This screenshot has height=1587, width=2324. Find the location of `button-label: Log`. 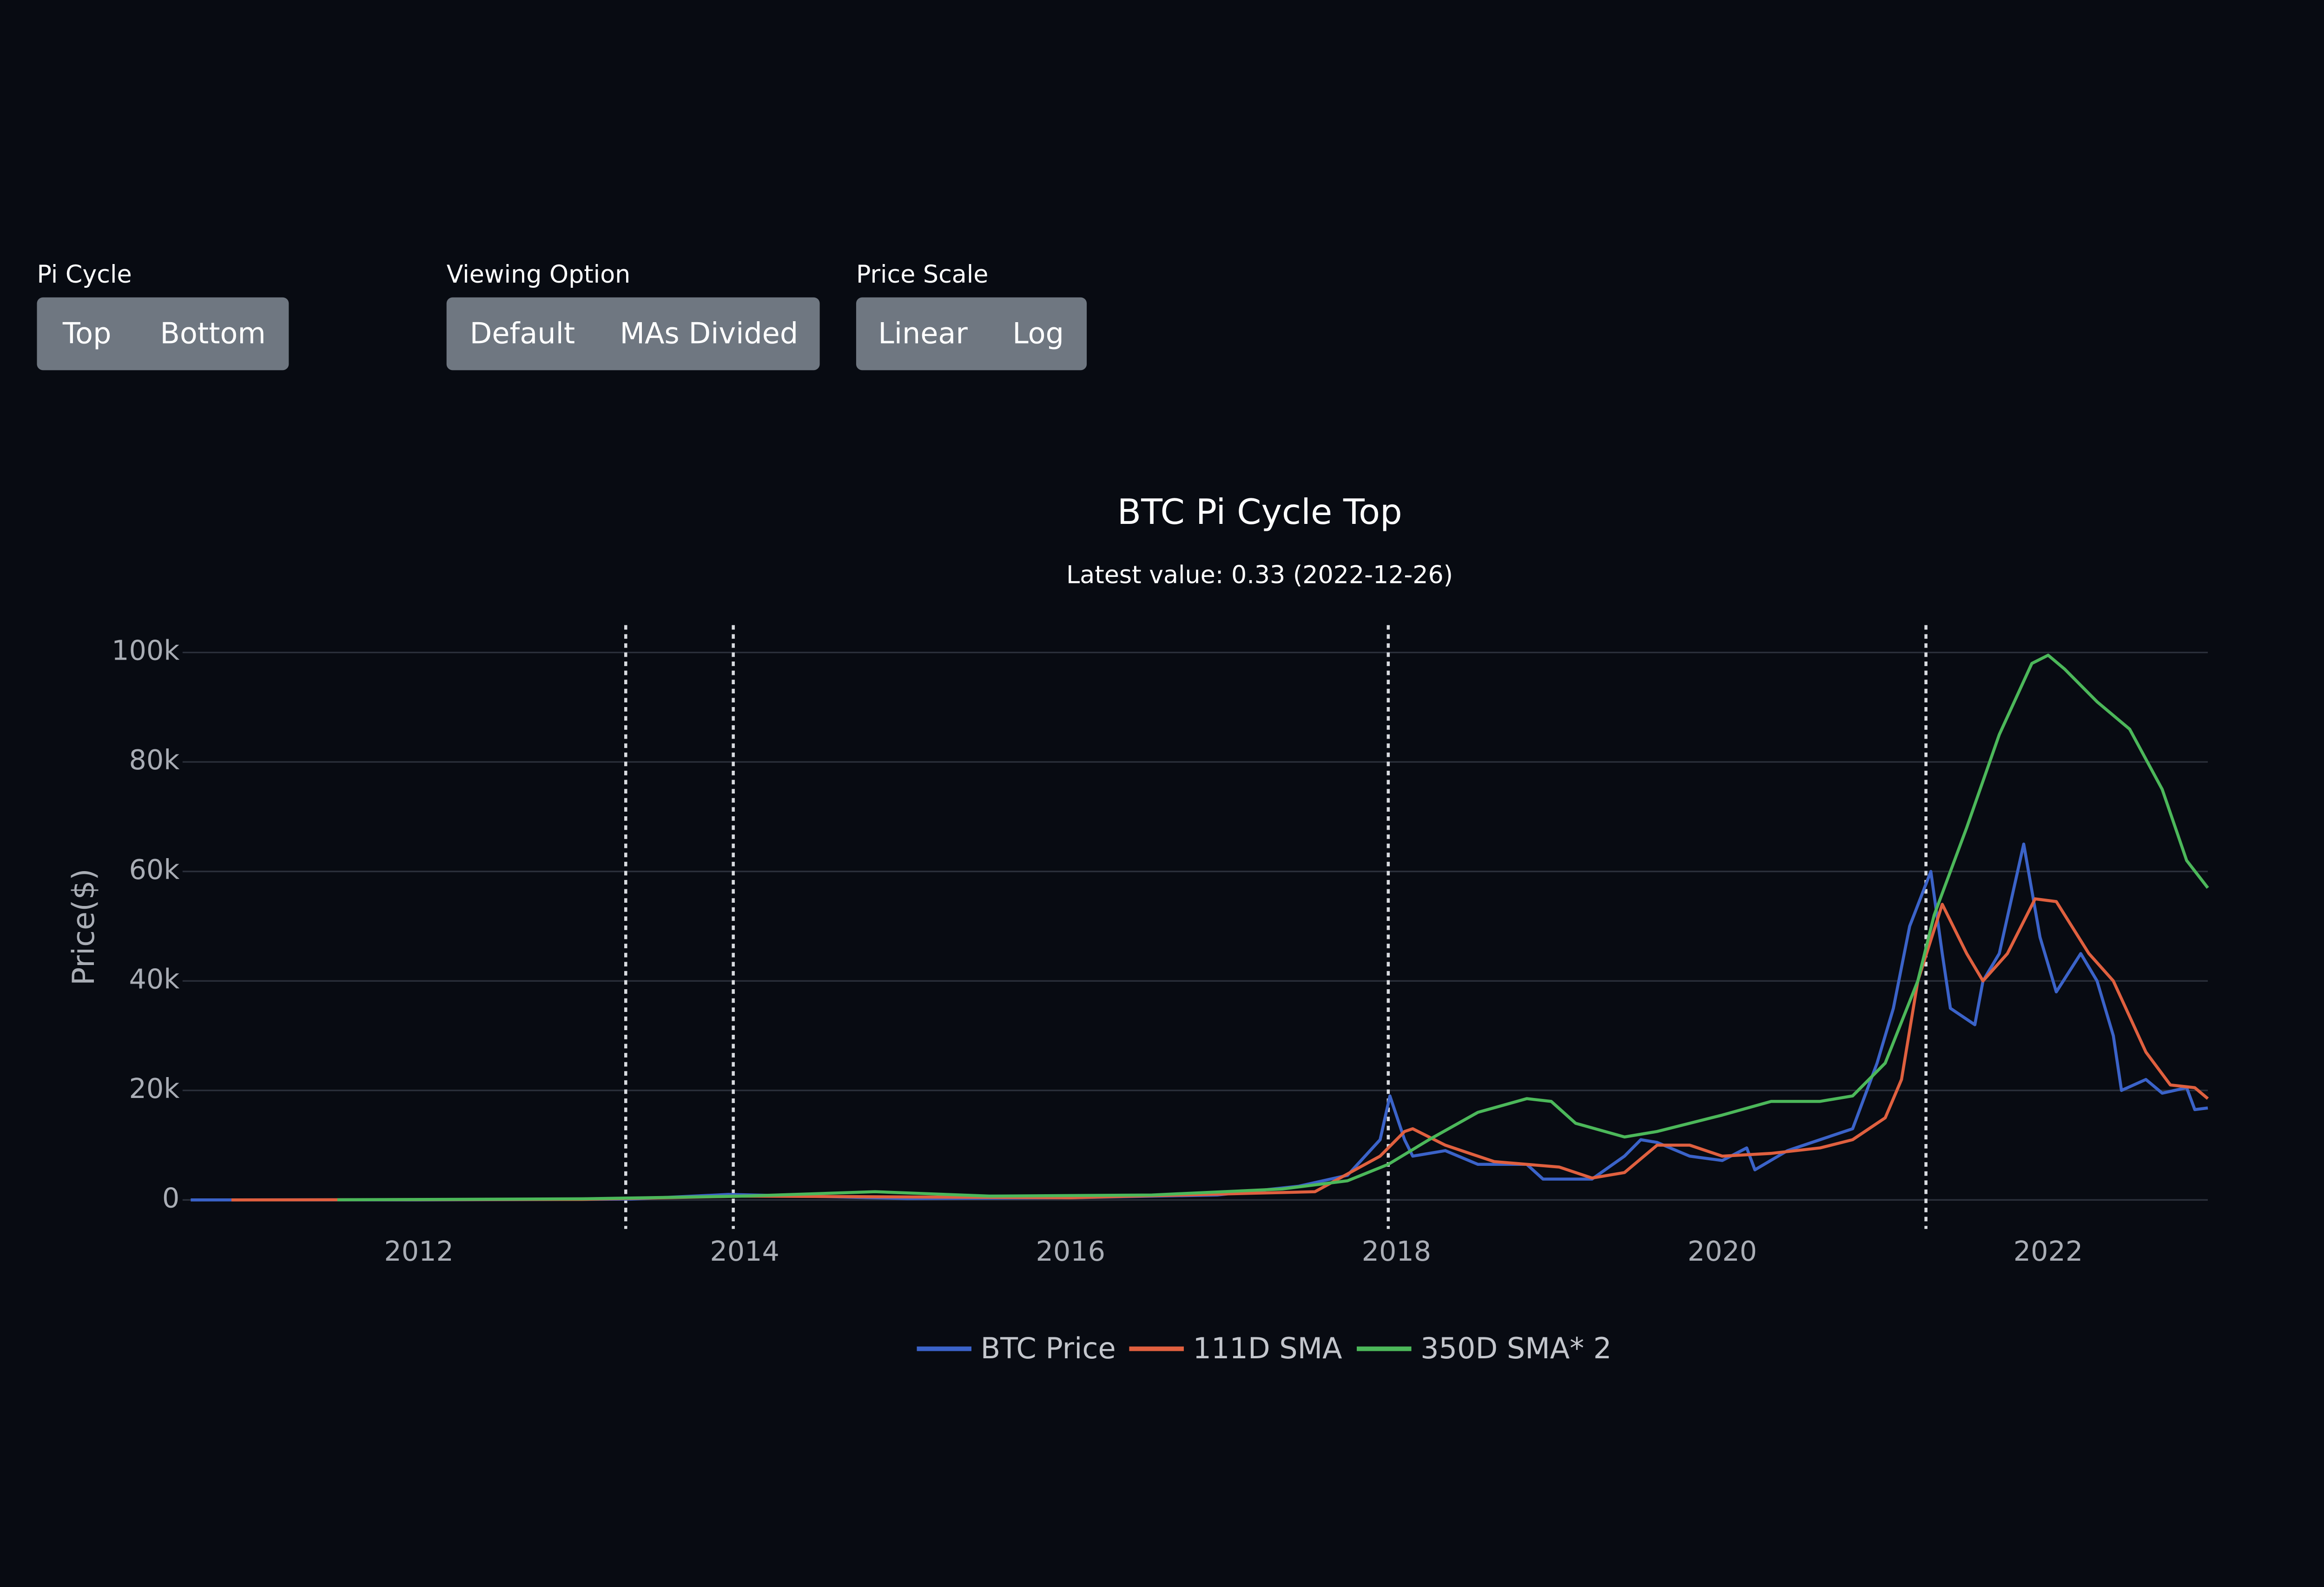

button-label: Log is located at coordinates (1038, 333).